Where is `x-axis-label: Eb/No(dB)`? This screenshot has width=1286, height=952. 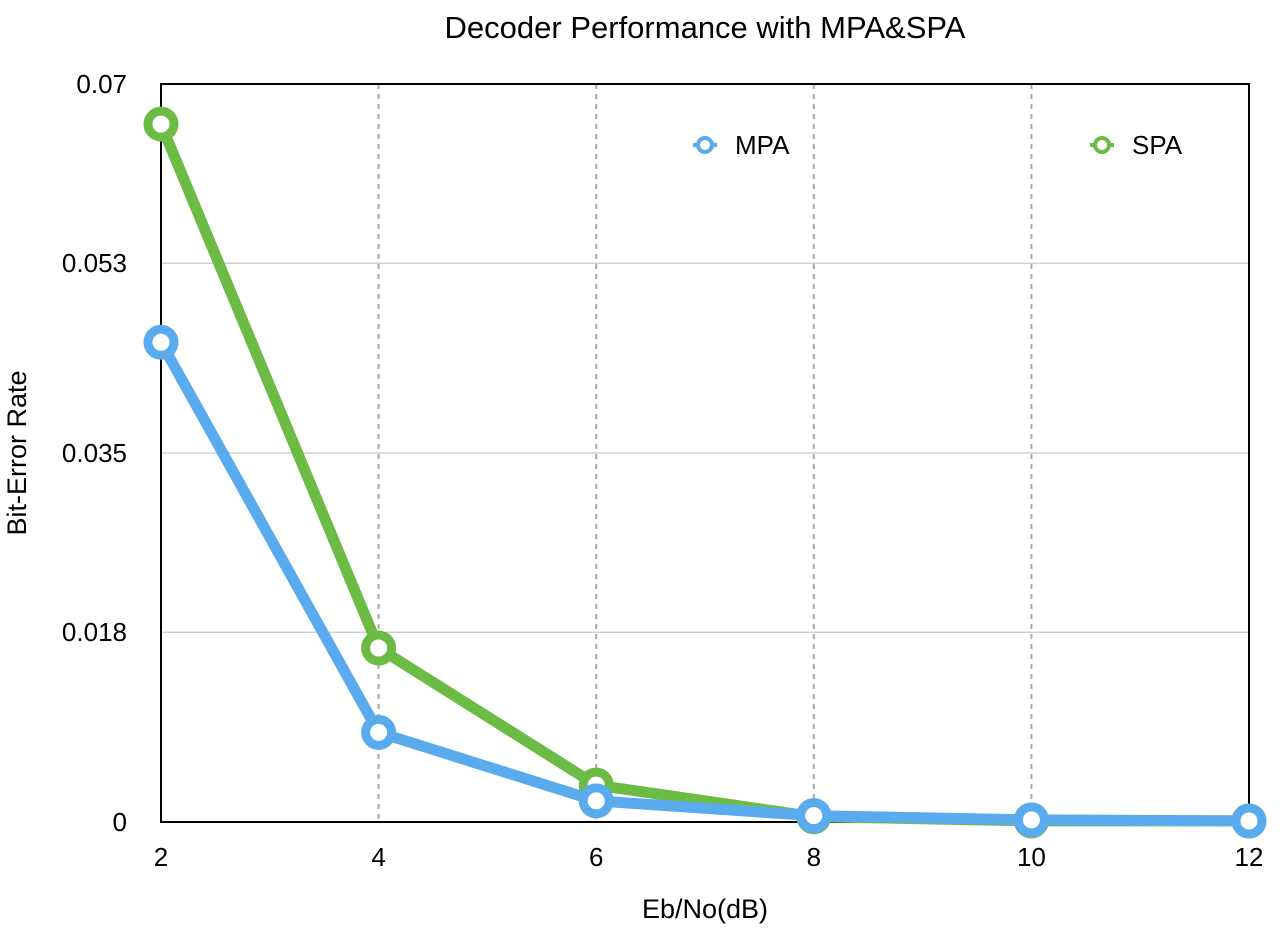
x-axis-label: Eb/No(dB) is located at coordinates (705, 909).